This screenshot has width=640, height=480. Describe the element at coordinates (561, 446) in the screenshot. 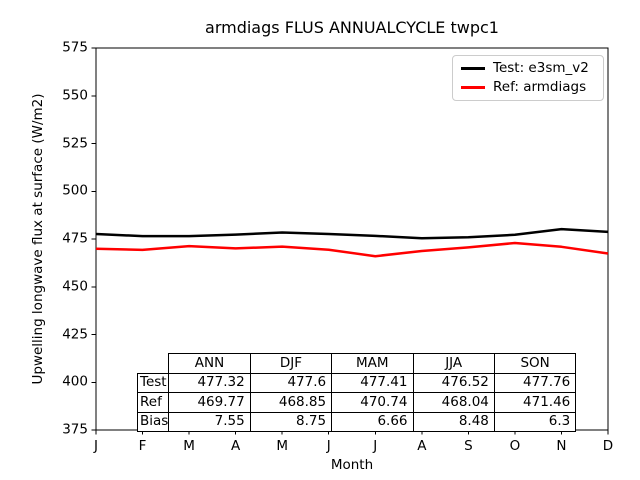

I see `x-tick-label: N` at that location.